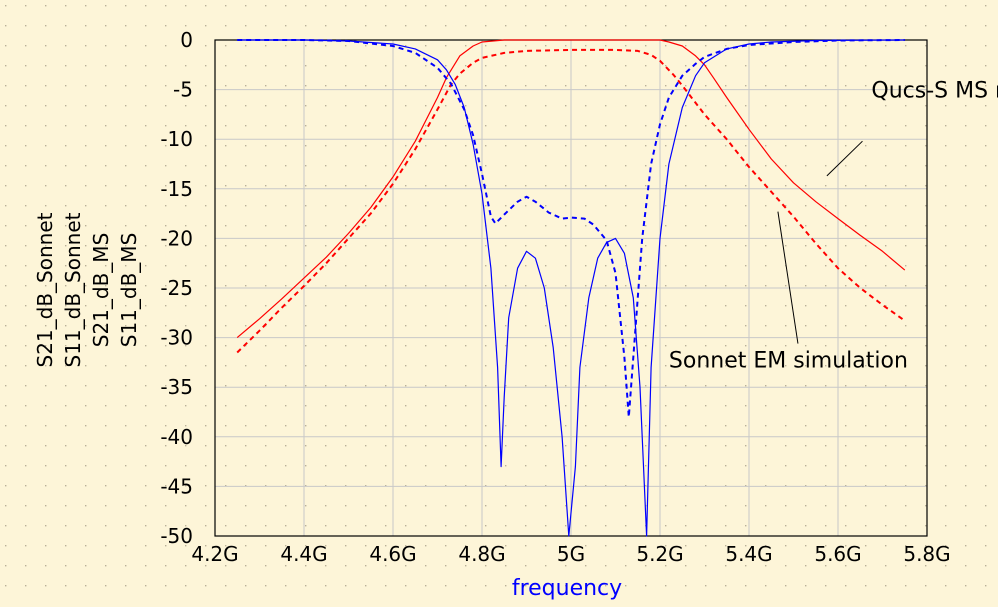 This screenshot has height=607, width=998. I want to click on x-tick-label: 5.6G, so click(837, 554).